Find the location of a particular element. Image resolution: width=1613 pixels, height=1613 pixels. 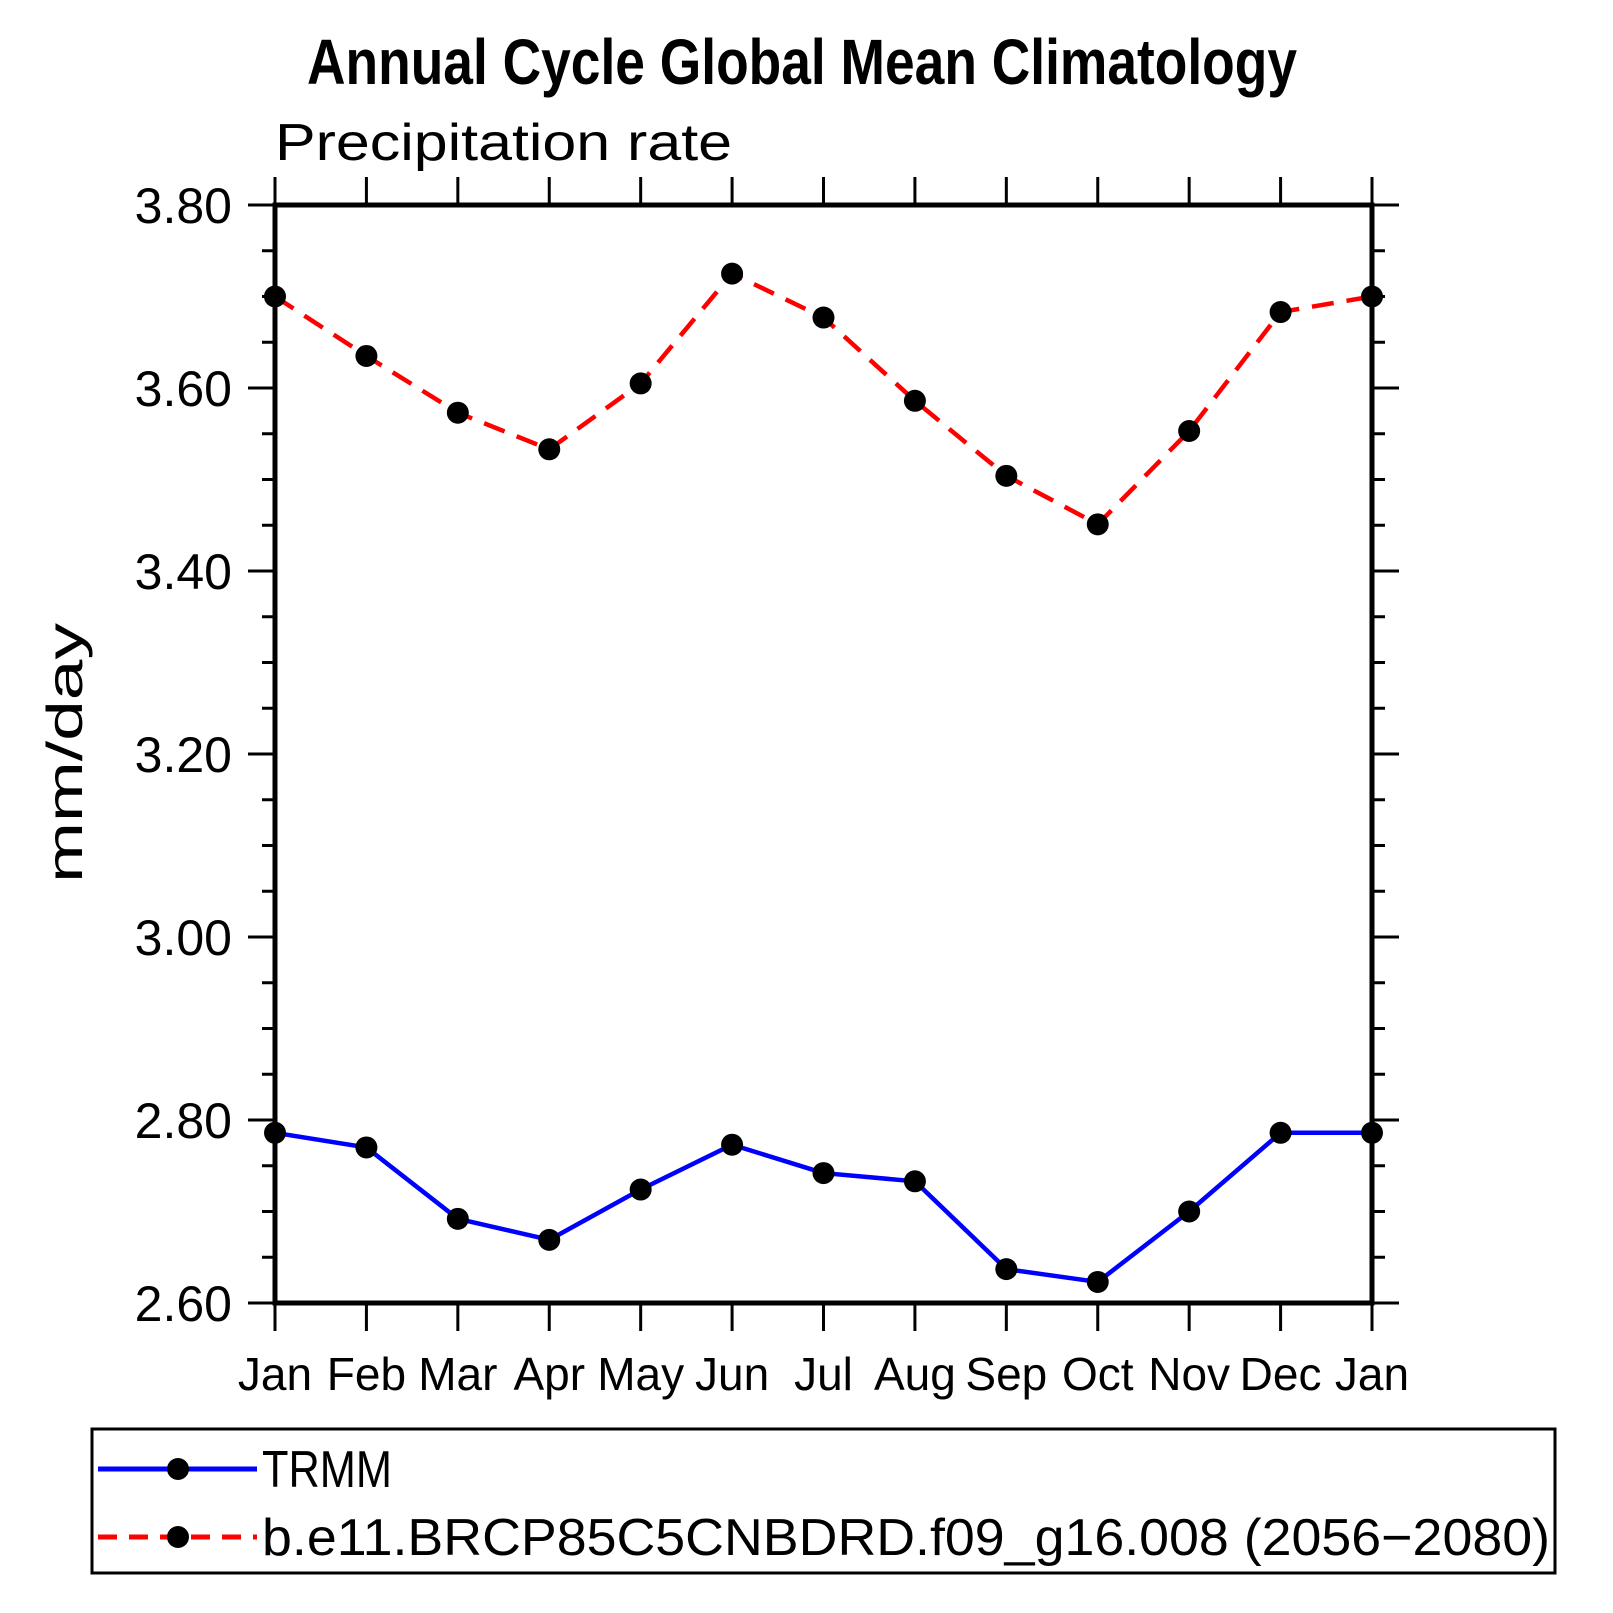

legend-box is located at coordinates (823, 1501).